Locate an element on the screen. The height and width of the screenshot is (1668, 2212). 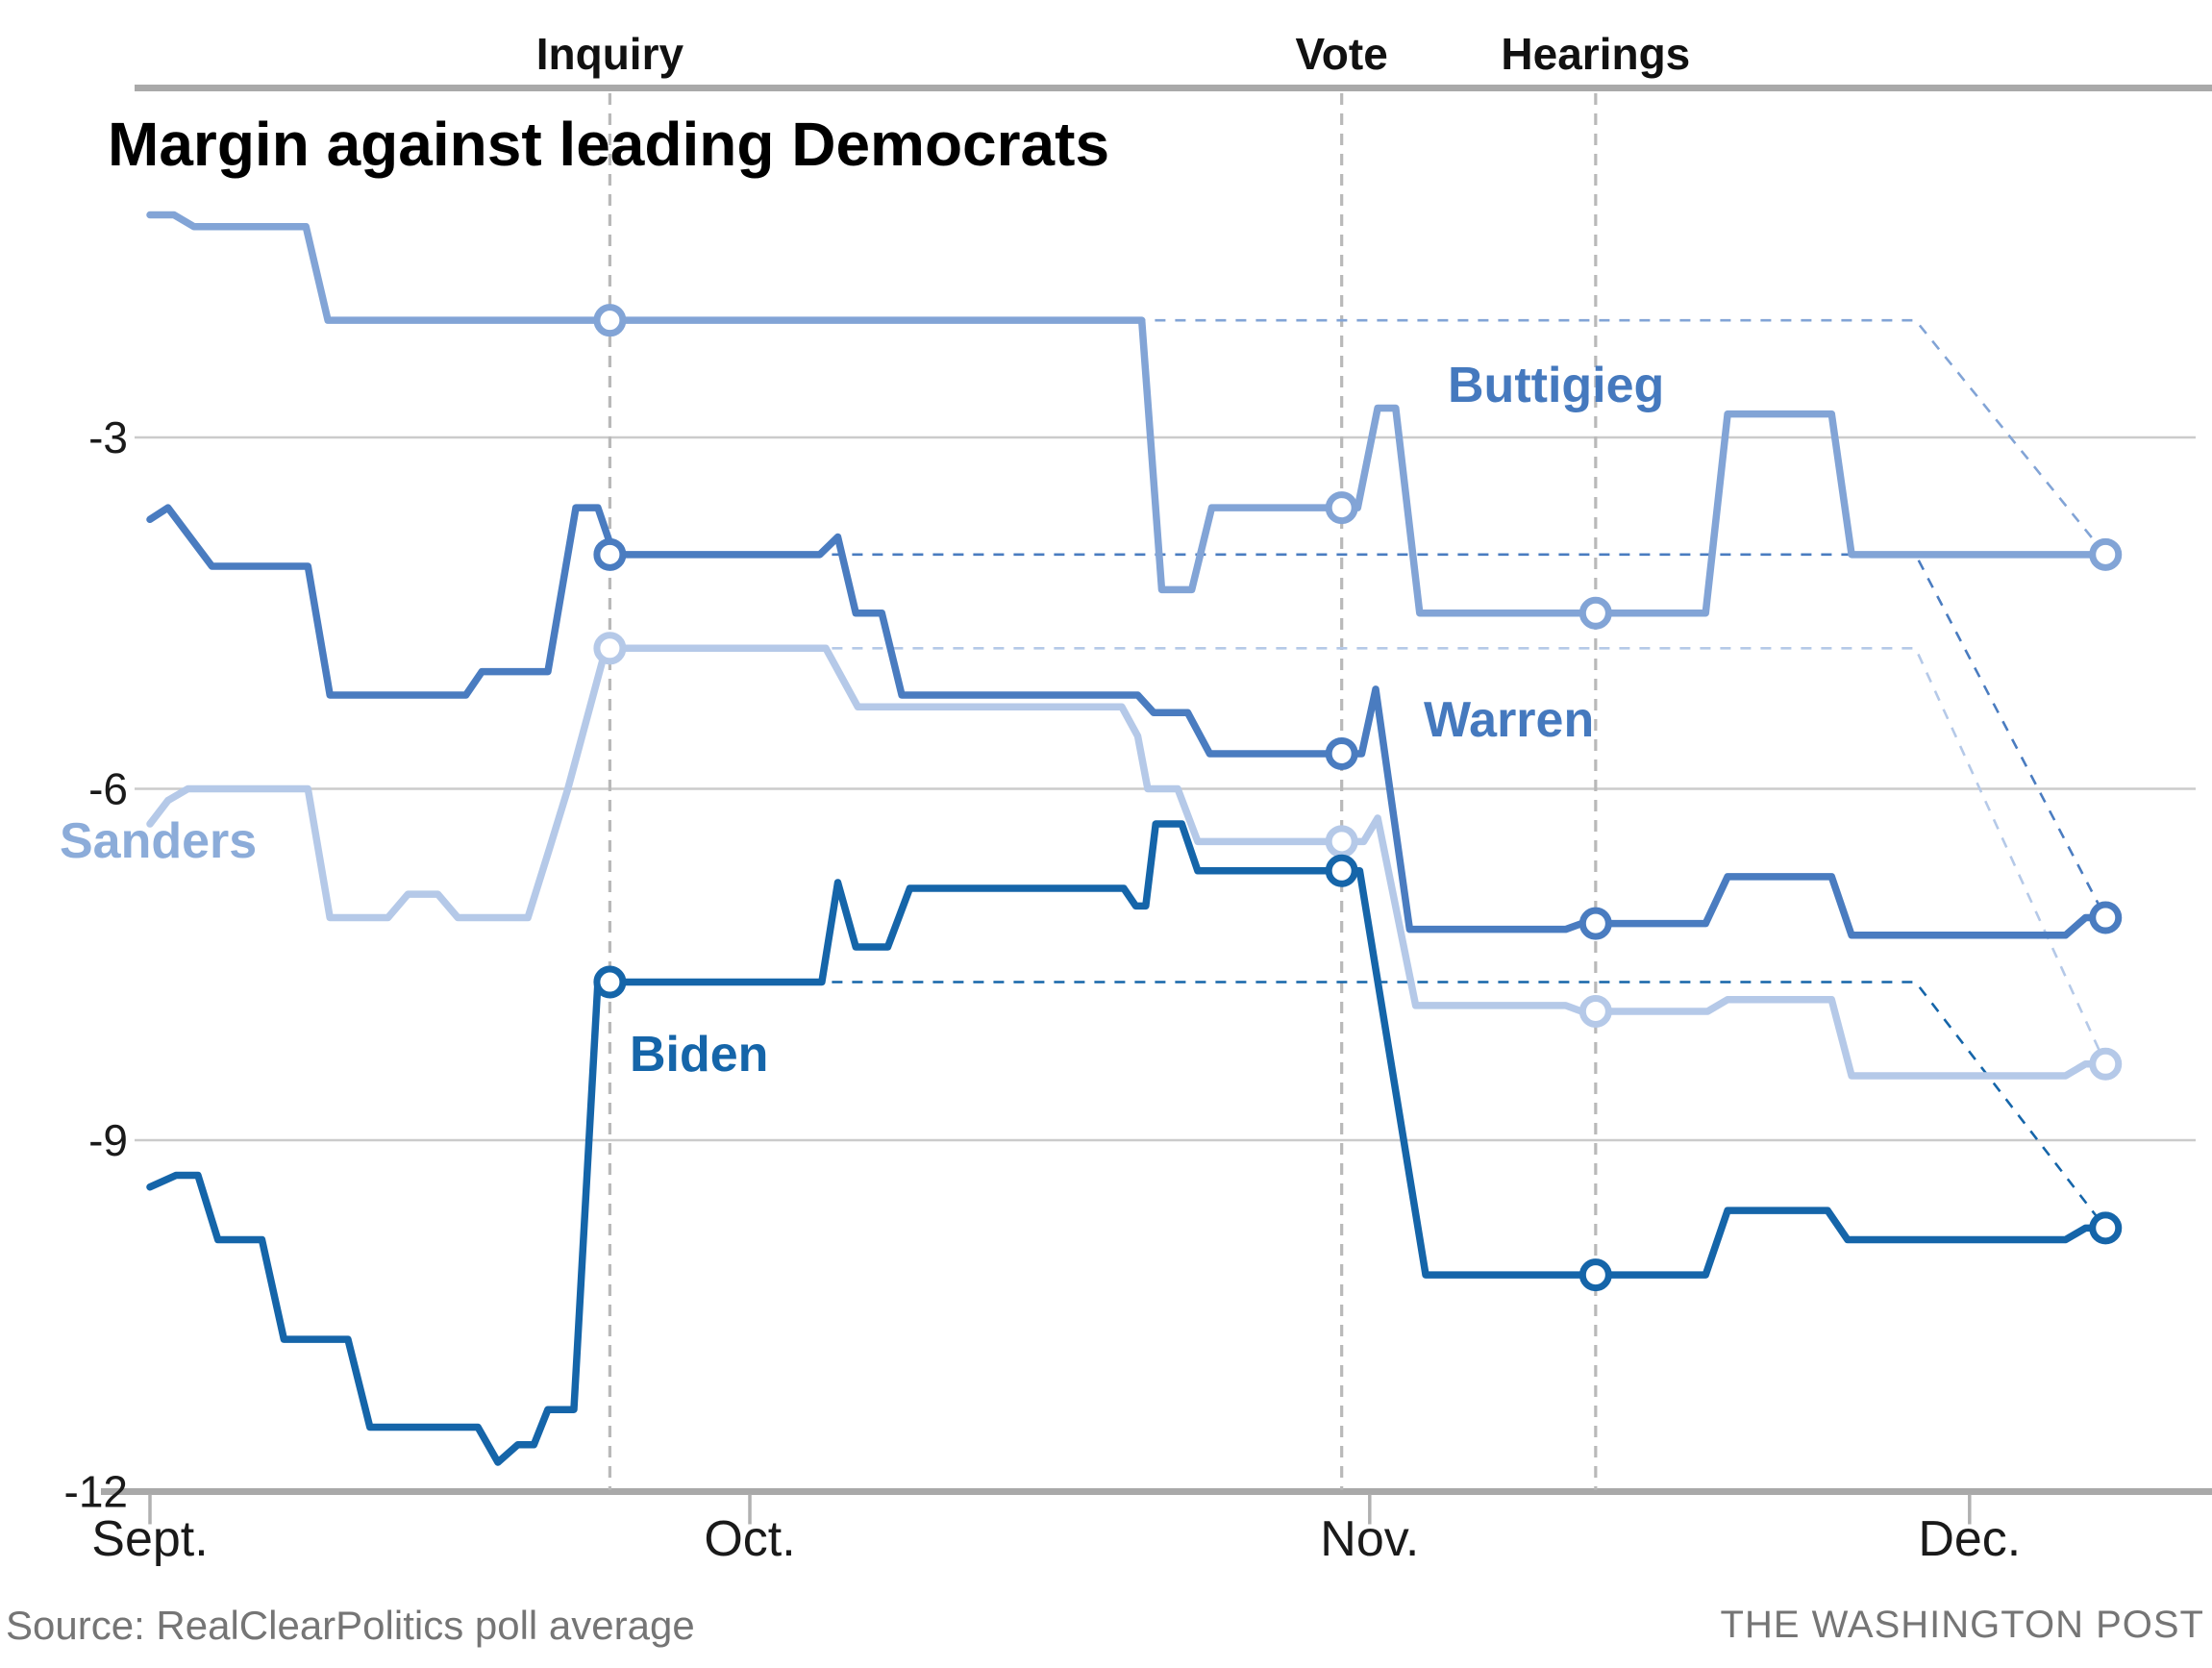
timeline-bar is located at coordinates (1174, 88).